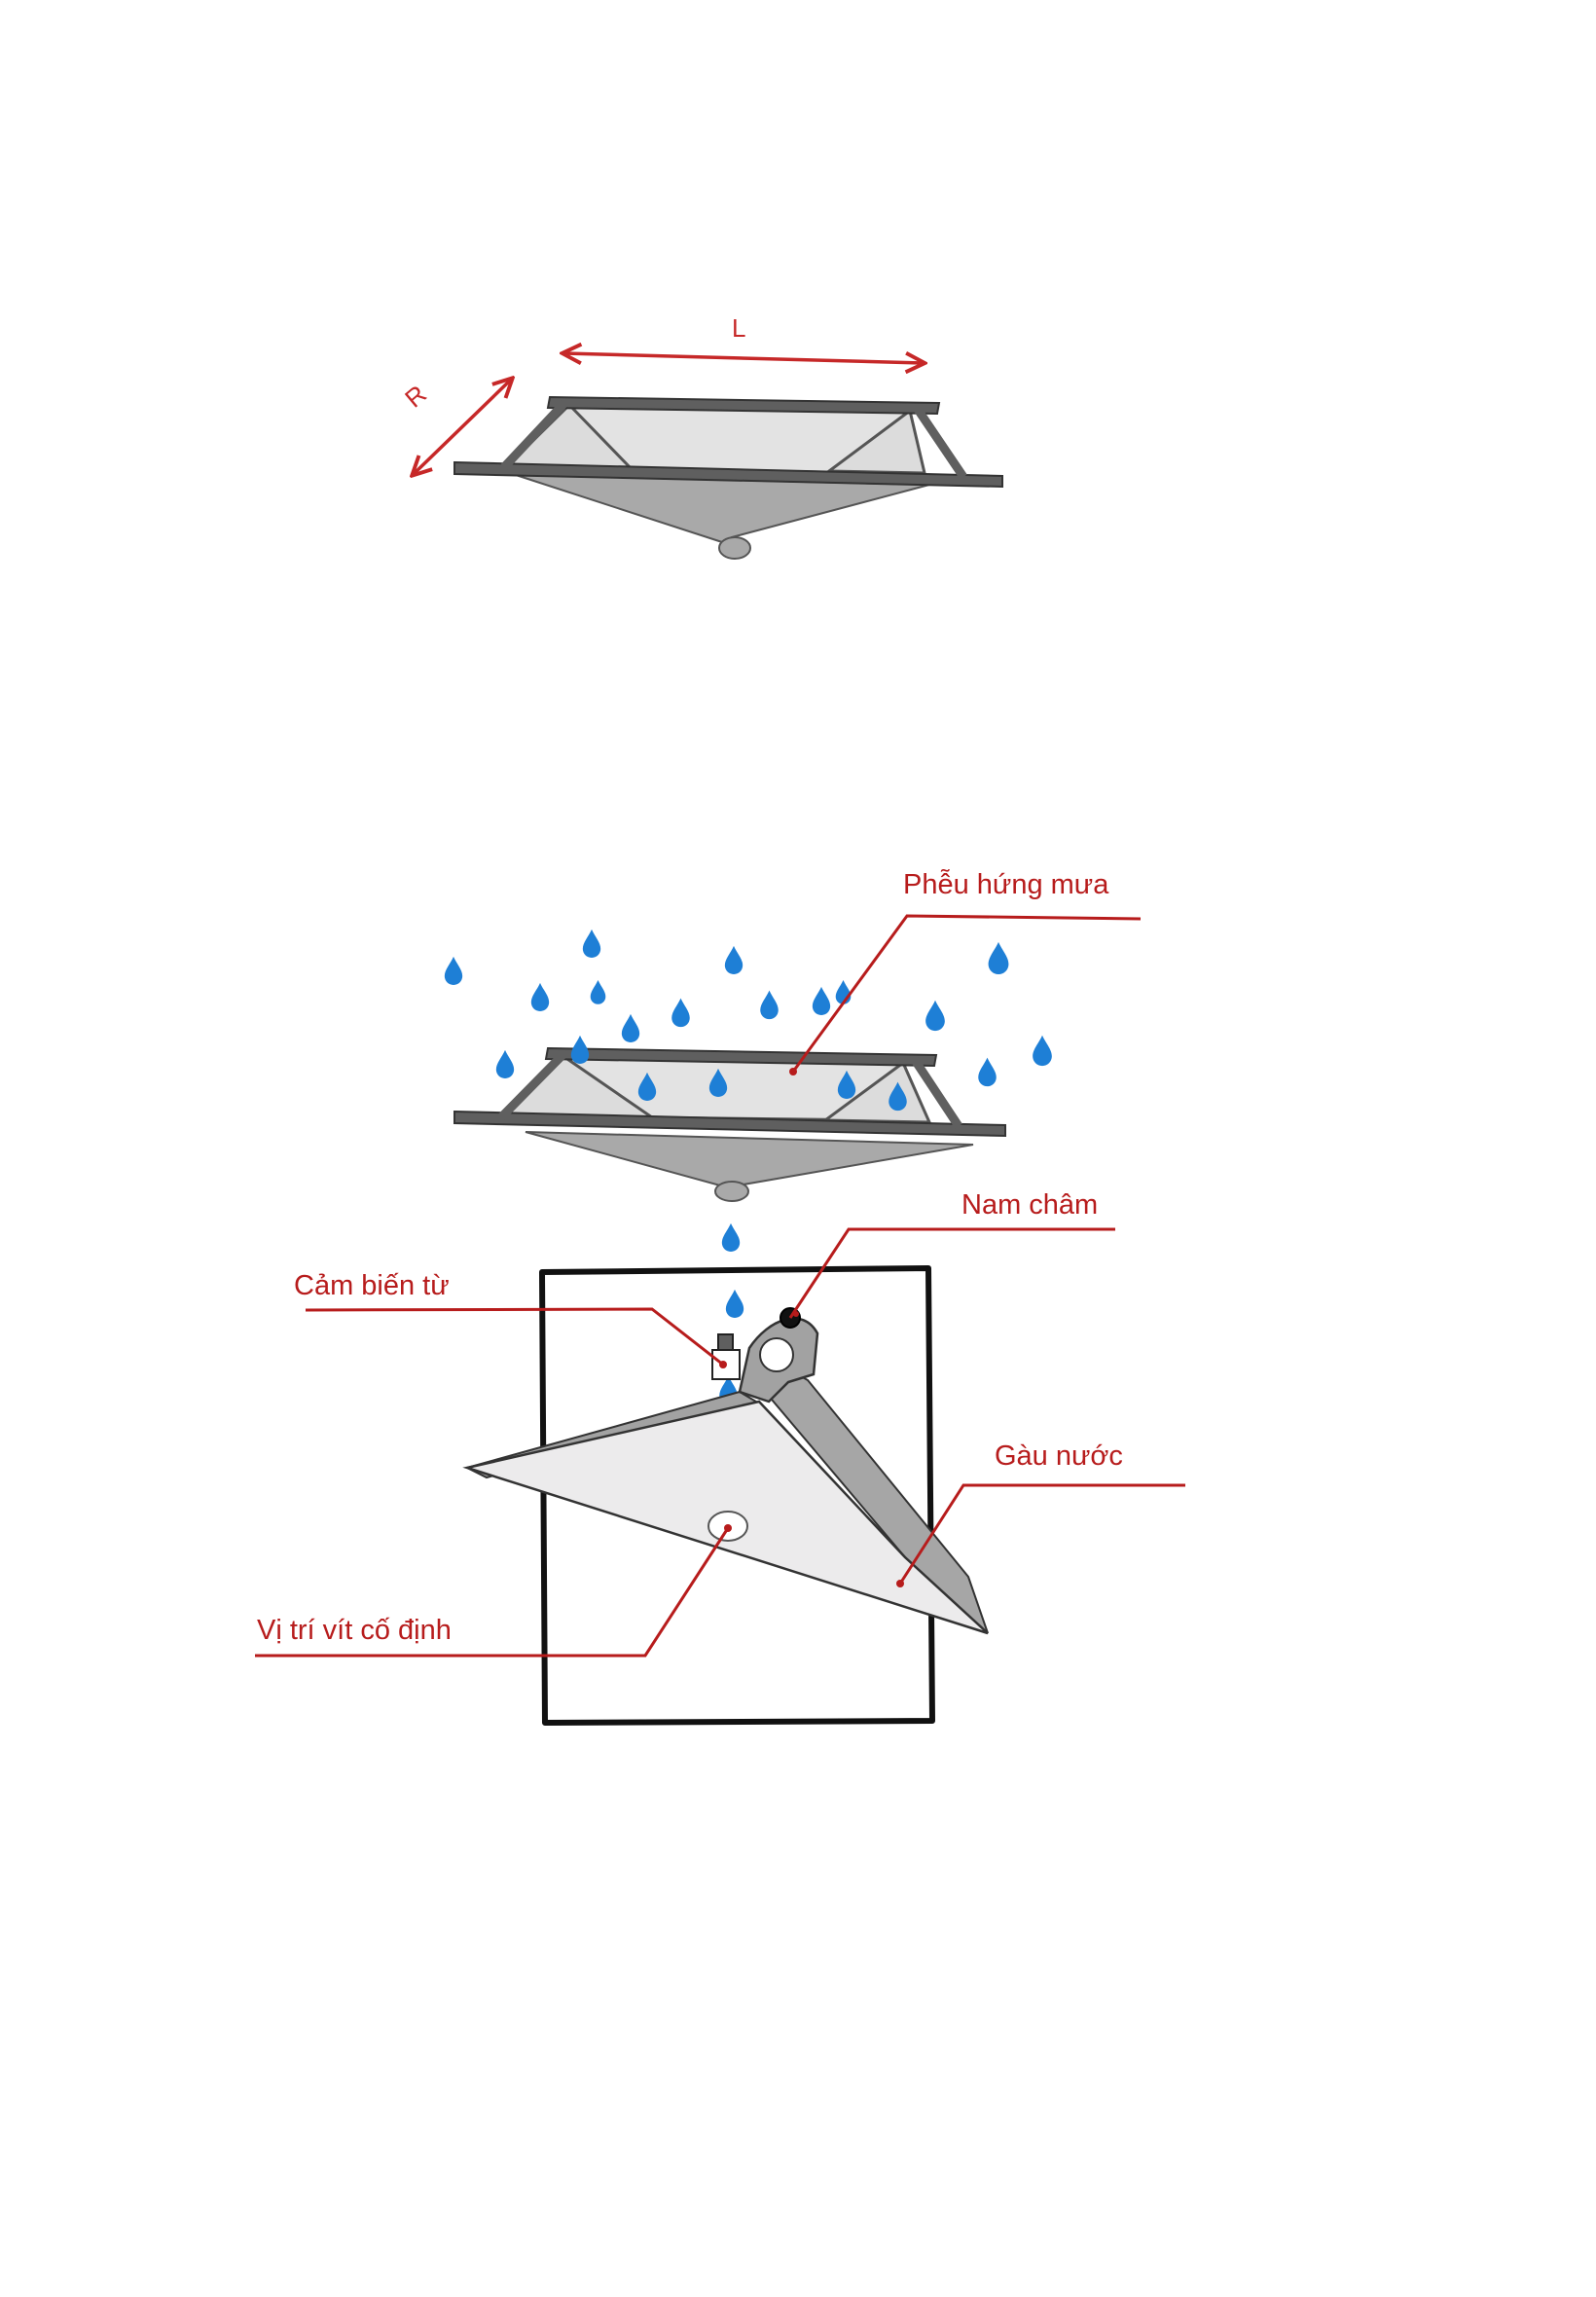  Describe the element at coordinates (463, 427) in the screenshot. I see `width-dimension-arrow` at that location.